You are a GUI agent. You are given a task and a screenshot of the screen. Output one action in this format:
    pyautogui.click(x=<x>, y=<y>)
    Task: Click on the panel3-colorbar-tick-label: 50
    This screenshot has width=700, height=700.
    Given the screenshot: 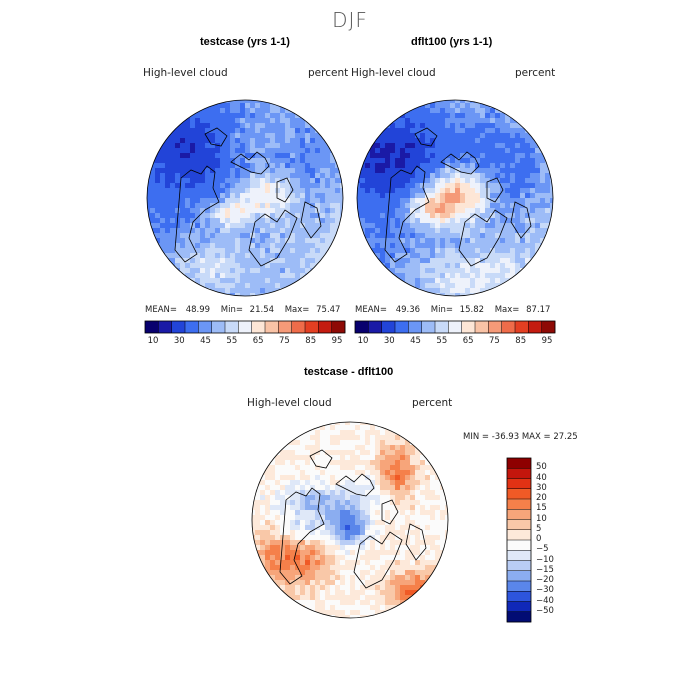 What is the action you would take?
    pyautogui.click(x=541, y=467)
    